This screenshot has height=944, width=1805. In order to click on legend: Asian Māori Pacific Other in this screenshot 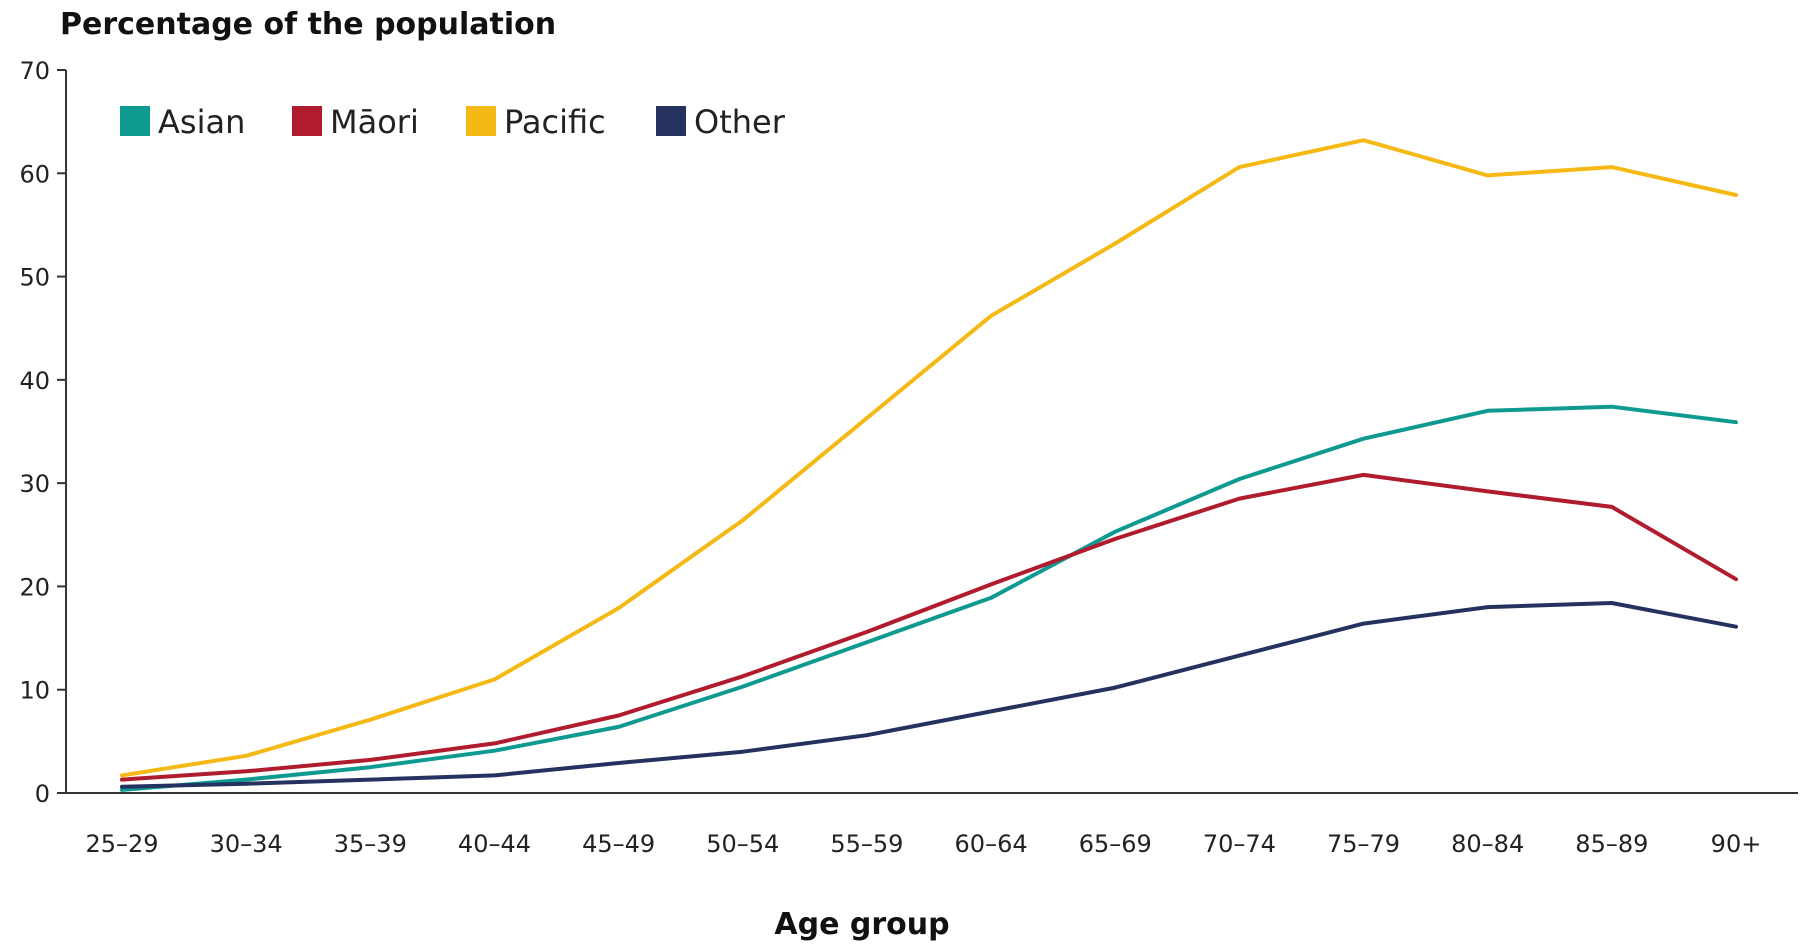, I will do `click(453, 122)`.